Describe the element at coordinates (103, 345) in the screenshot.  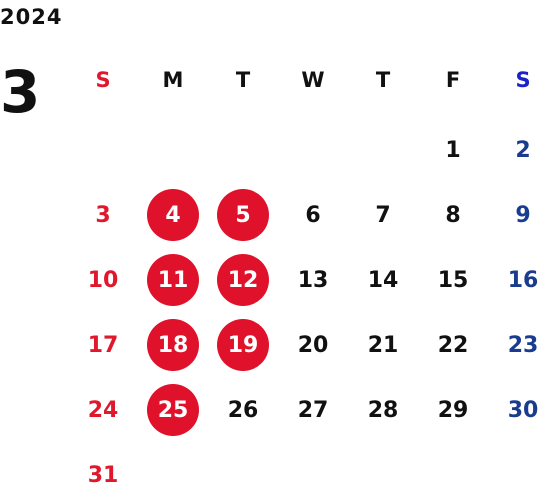
I see `day-cell-17: 17` at that location.